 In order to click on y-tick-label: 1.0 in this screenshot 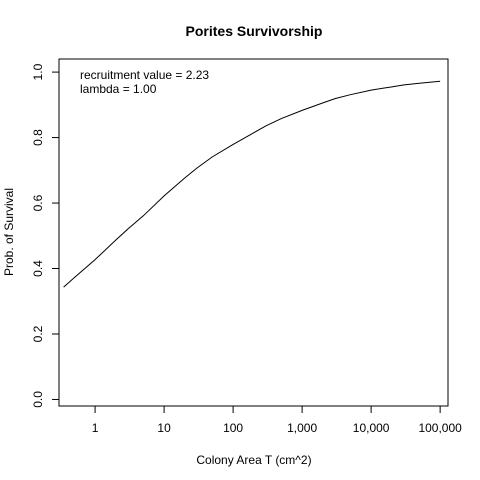, I will do `click(38, 71)`.